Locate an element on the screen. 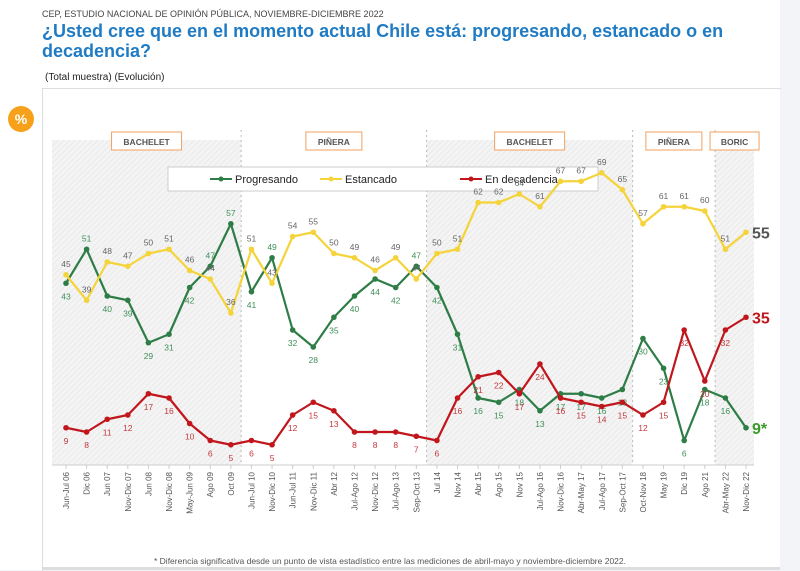  data-label-decadencia: 7 is located at coordinates (416, 449).